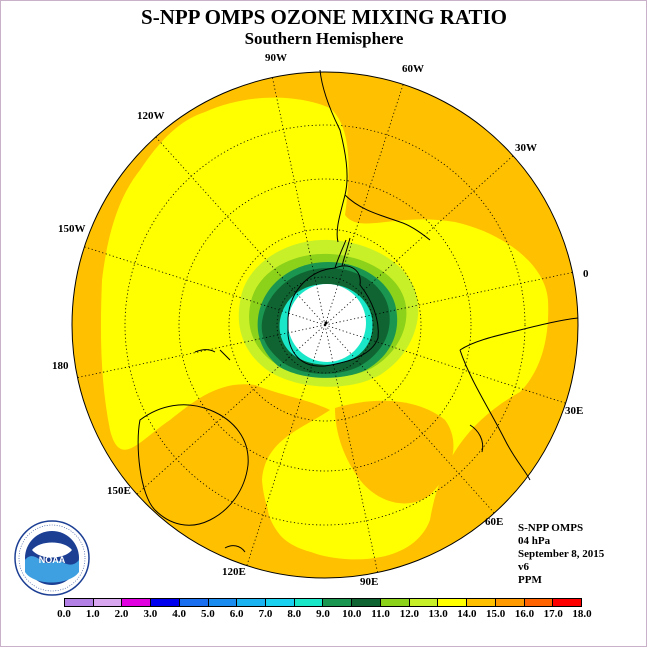  What do you see at coordinates (409, 614) in the screenshot?
I see `colorbar-tick-label: 12.0` at bounding box center [409, 614].